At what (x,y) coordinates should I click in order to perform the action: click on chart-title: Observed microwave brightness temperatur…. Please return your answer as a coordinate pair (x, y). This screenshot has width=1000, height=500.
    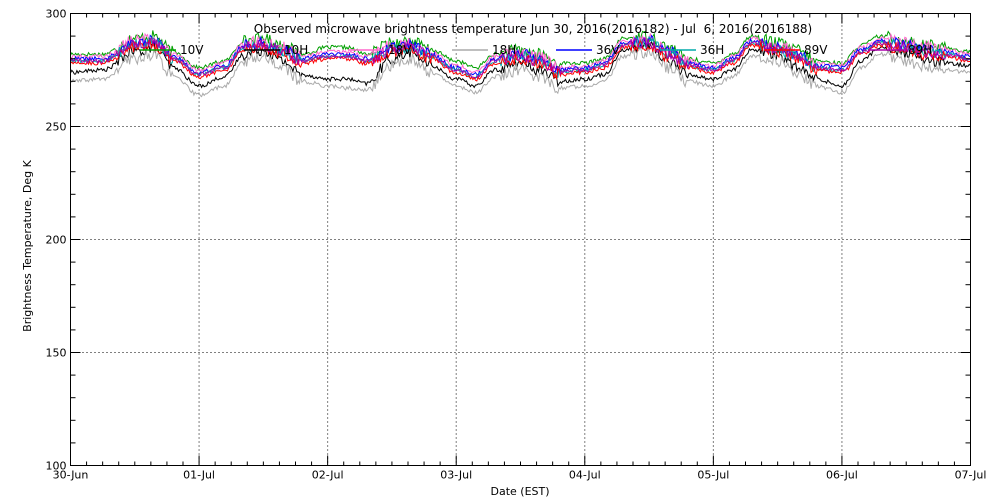
    Looking at the image, I should click on (533, 29).